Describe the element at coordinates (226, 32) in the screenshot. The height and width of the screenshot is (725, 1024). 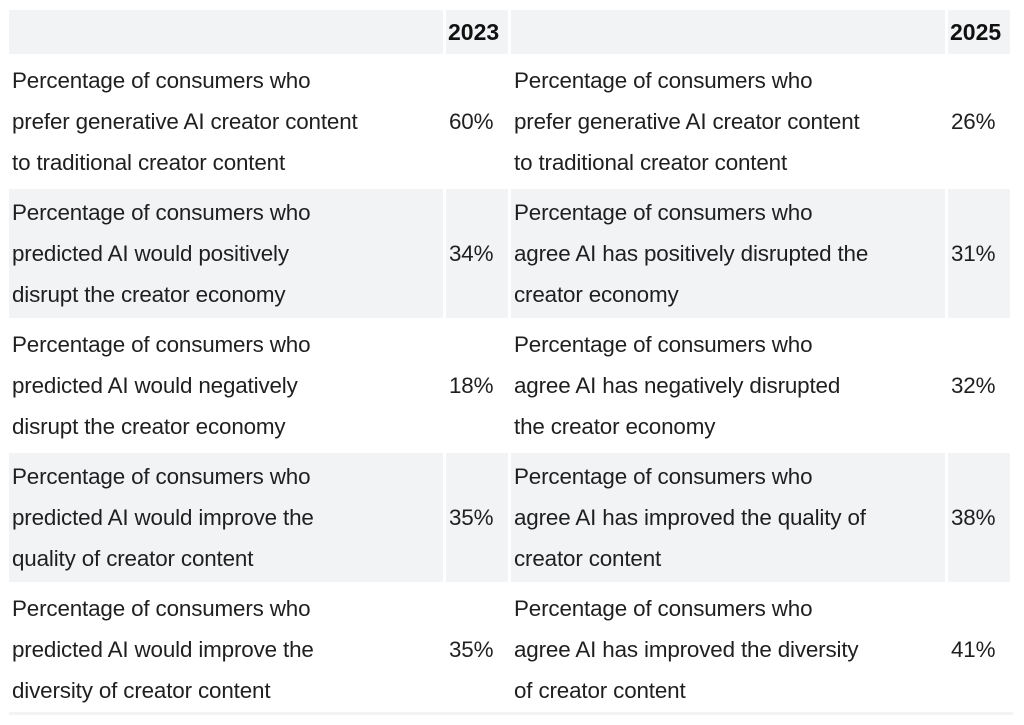
I see `header-label-2023` at that location.